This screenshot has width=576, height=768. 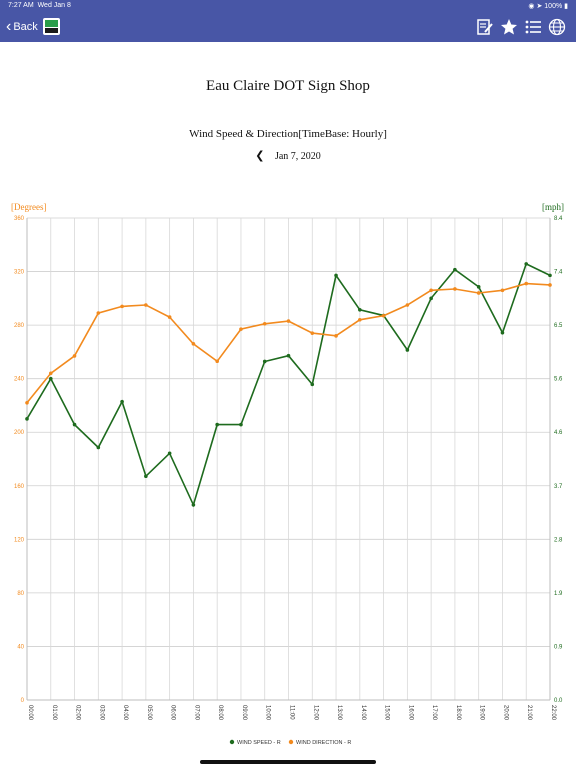 I want to click on edit-note-icon, so click(x=485, y=27).